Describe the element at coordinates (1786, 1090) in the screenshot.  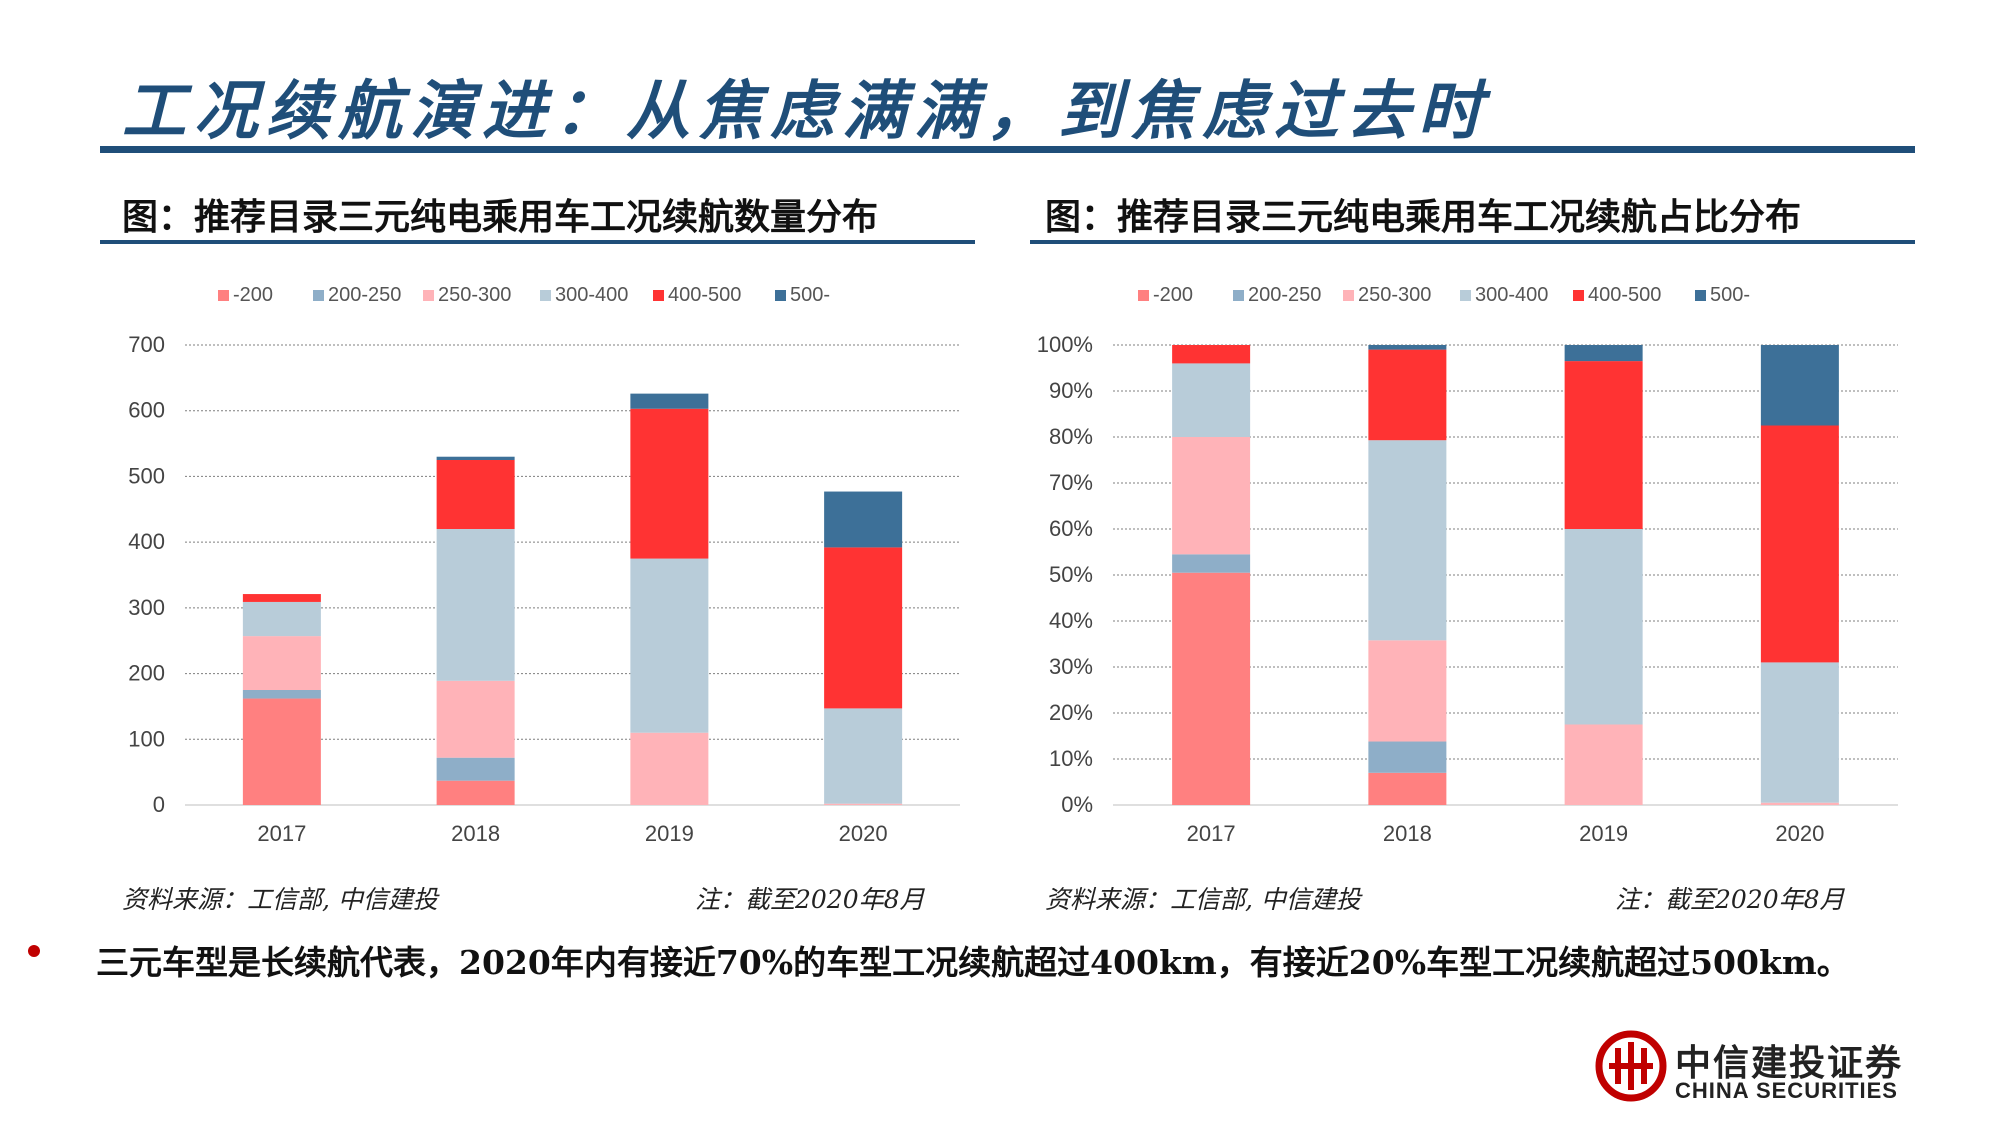
I see `logo-name-en: CHINA SECURITIES` at that location.